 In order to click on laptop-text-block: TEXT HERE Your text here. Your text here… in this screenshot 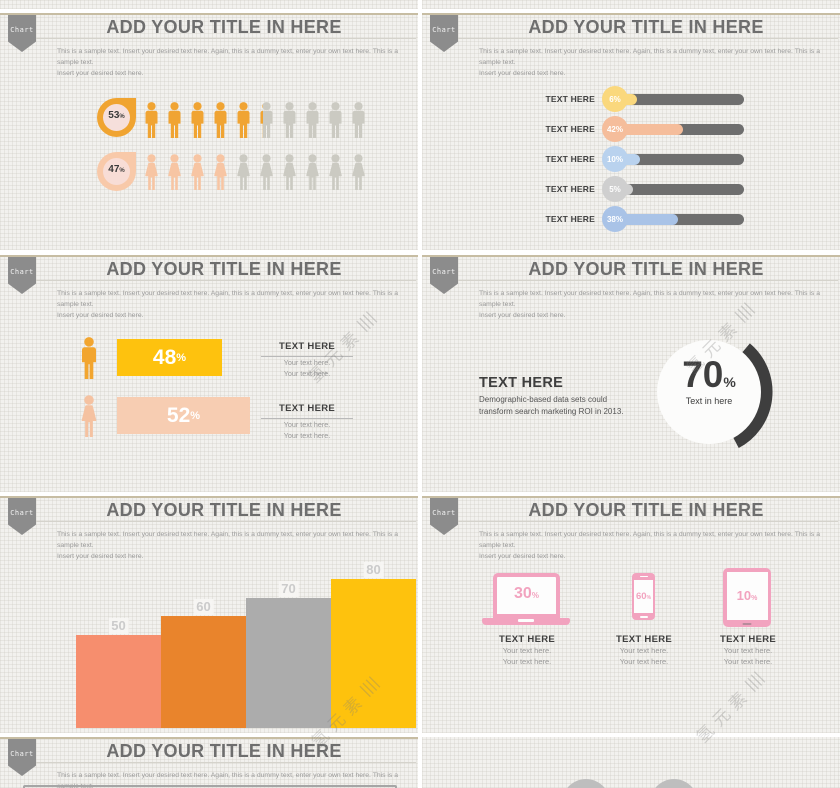, I will do `click(527, 651)`.